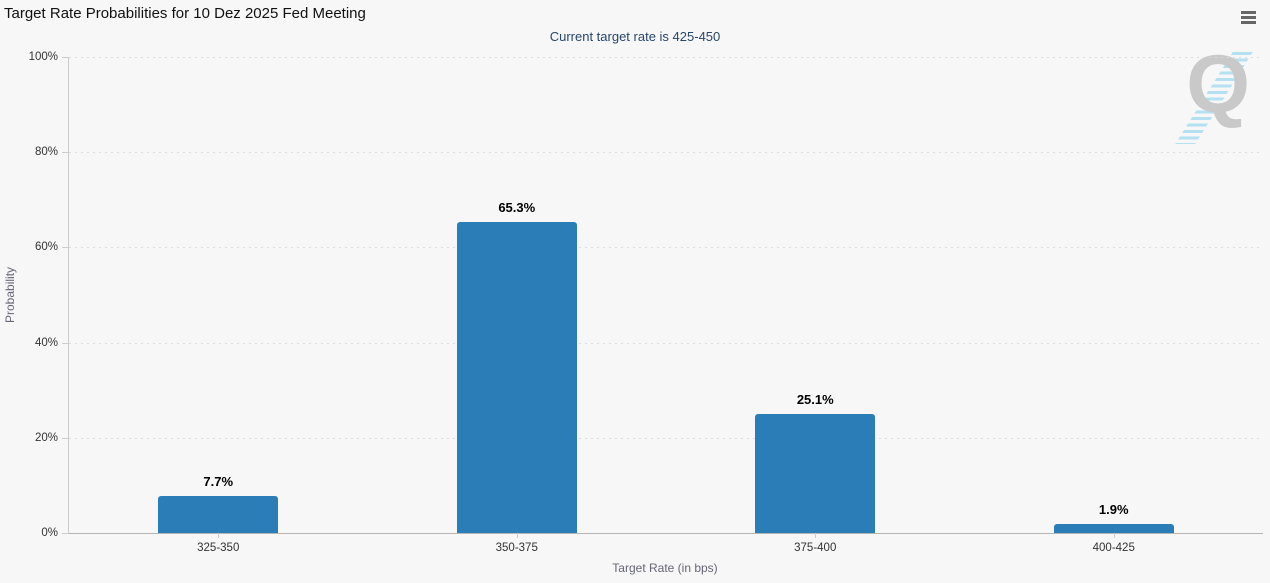 The width and height of the screenshot is (1270, 583). Describe the element at coordinates (815, 548) in the screenshot. I see `x-axis-label: 375-400` at that location.